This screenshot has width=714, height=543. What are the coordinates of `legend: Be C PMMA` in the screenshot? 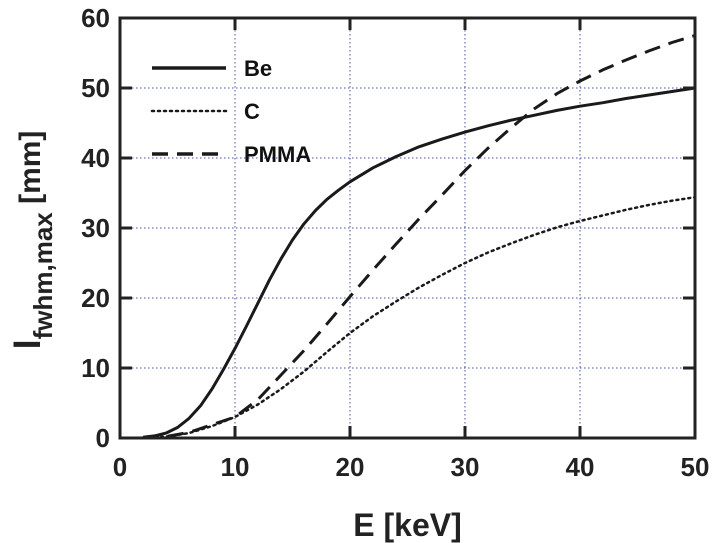 It's located at (230, 111).